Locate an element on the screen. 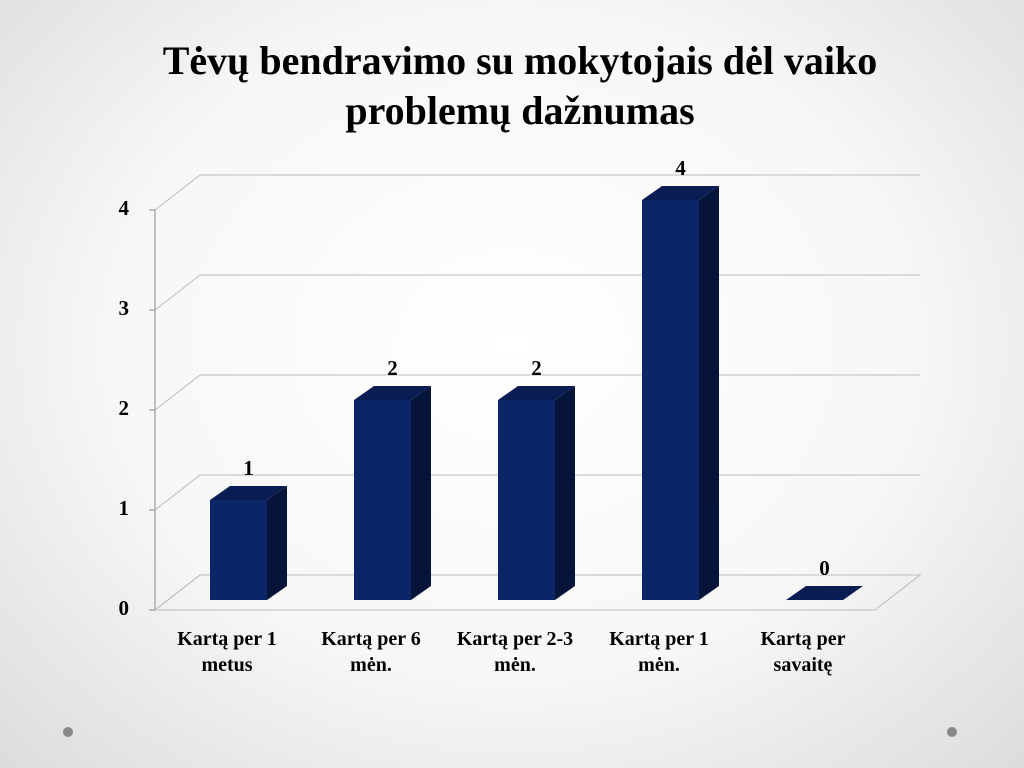 This screenshot has height=768, width=1024. x-tick-label: Kartą per 6 mėn. is located at coordinates (371, 652).